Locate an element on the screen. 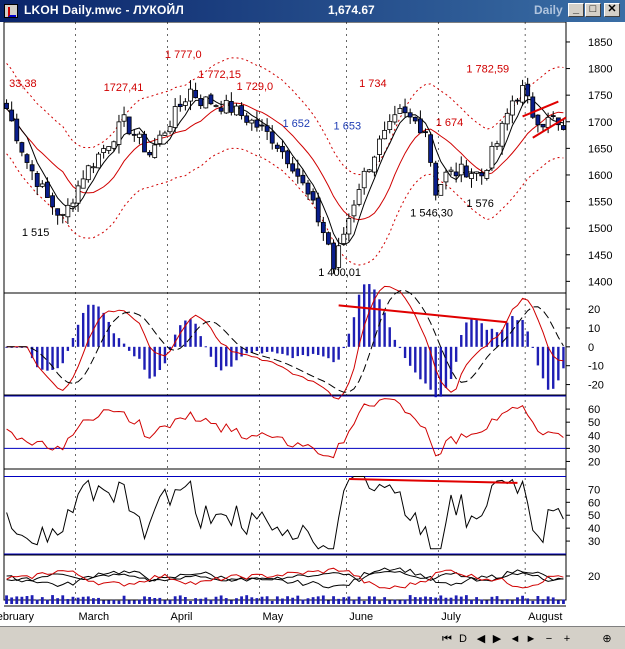 This screenshot has height=649, width=625. price-annotation: 1 576 is located at coordinates (480, 204).